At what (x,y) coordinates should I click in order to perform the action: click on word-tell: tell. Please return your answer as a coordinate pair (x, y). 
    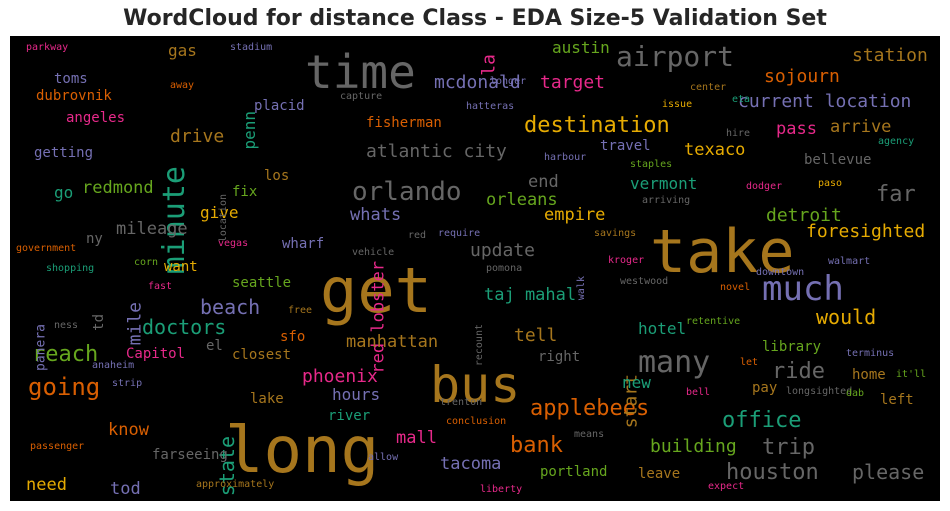
    Looking at the image, I should click on (535, 335).